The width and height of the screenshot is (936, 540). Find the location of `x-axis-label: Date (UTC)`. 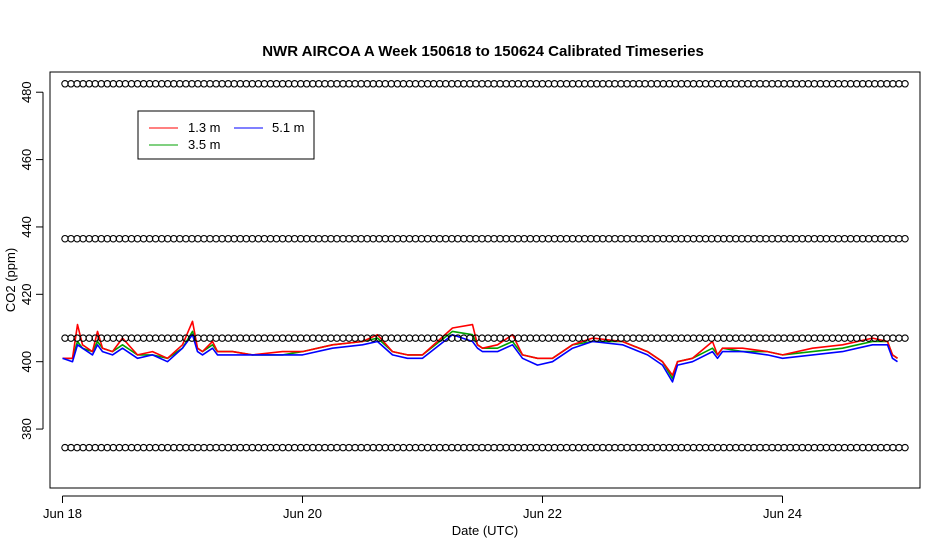

x-axis-label: Date (UTC) is located at coordinates (485, 530).